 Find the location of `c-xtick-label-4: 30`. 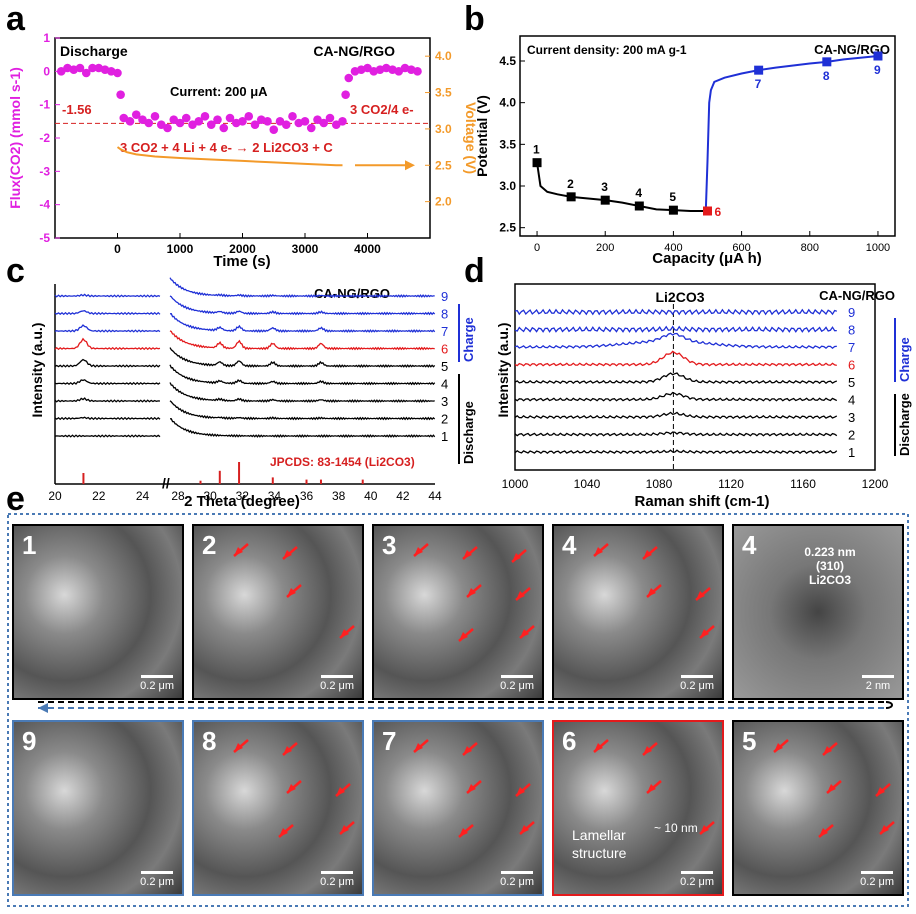

c-xtick-label-4: 30 is located at coordinates (210, 496).